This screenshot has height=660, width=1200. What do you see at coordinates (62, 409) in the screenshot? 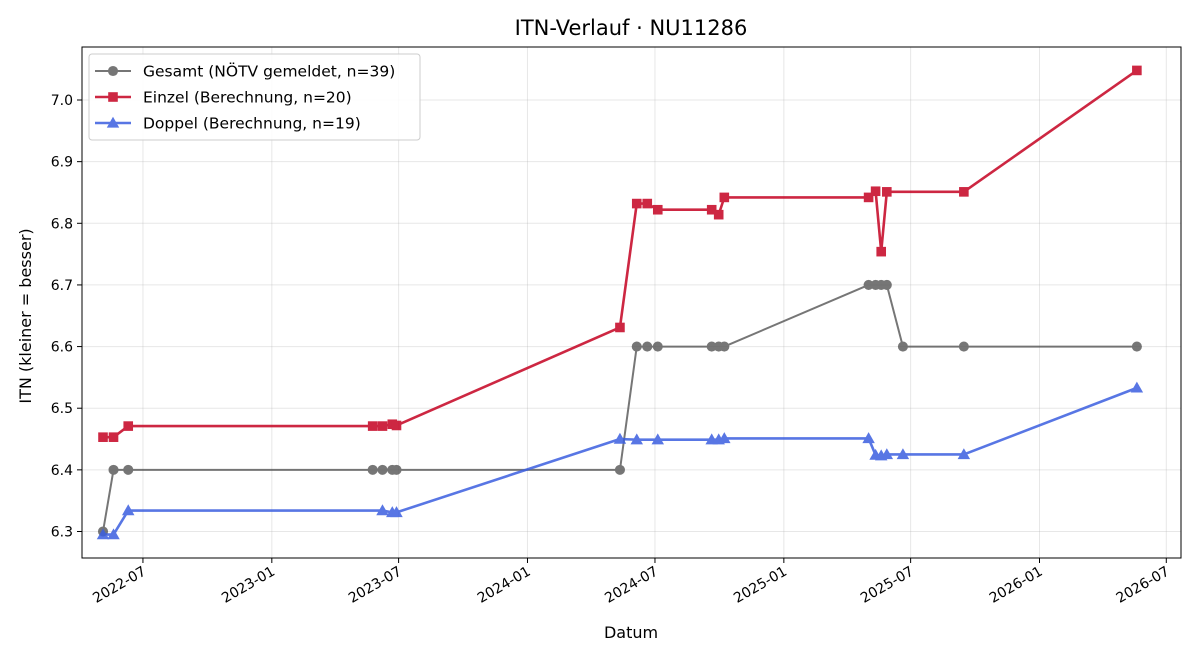
I see `y-tick-label: 6.5` at bounding box center [62, 409].